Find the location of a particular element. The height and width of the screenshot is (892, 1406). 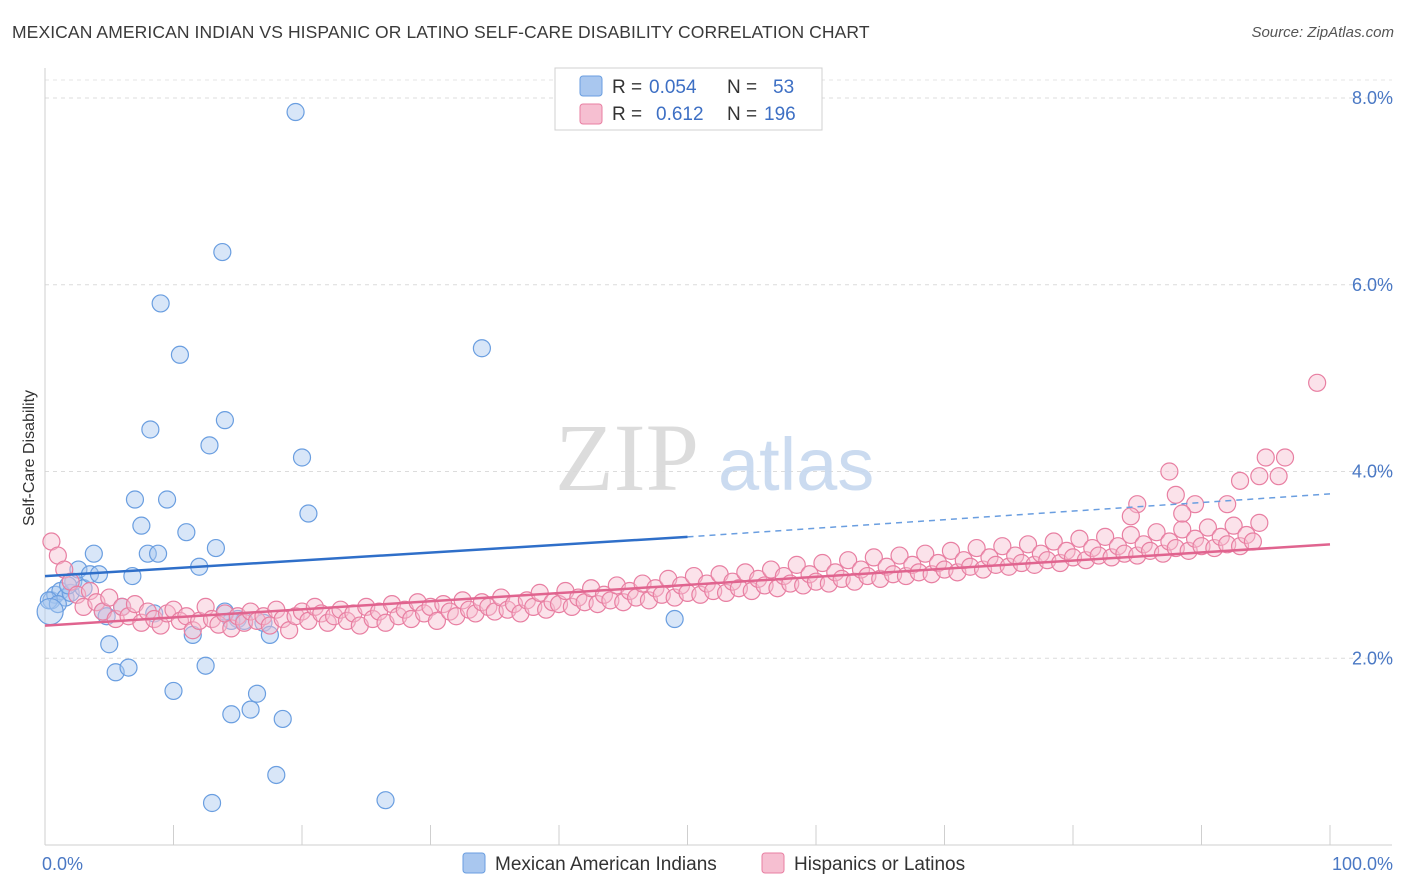

legend-r-value-1: 0.054 is located at coordinates (673, 87).